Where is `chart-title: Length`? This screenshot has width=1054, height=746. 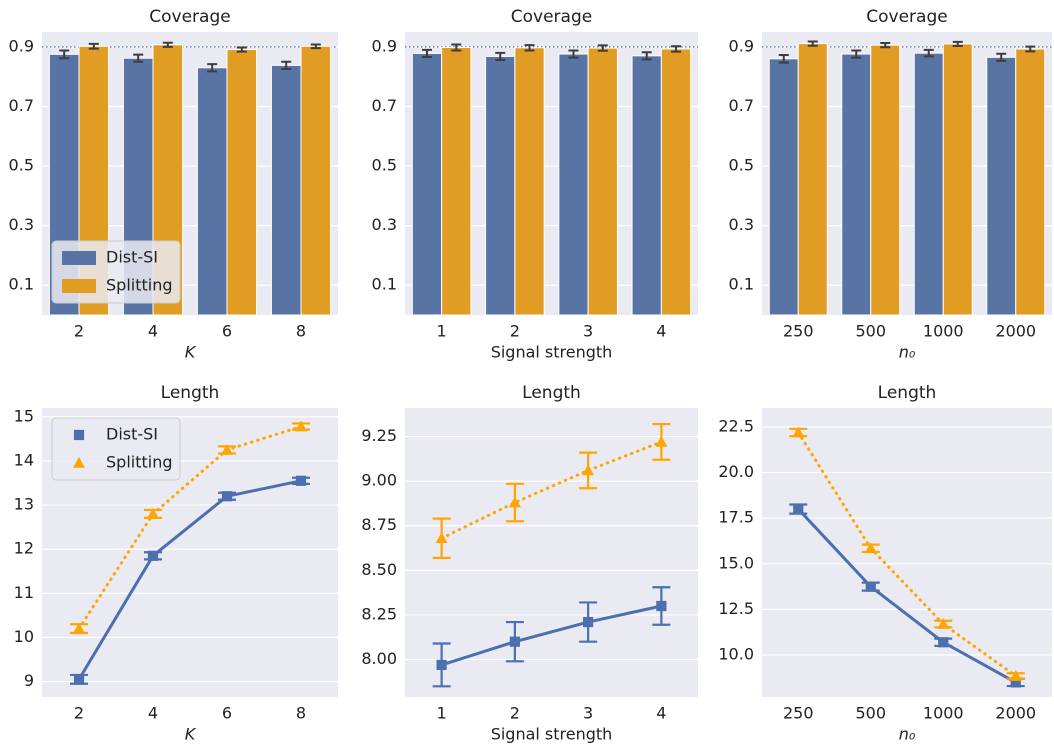
chart-title: Length is located at coordinates (190, 393).